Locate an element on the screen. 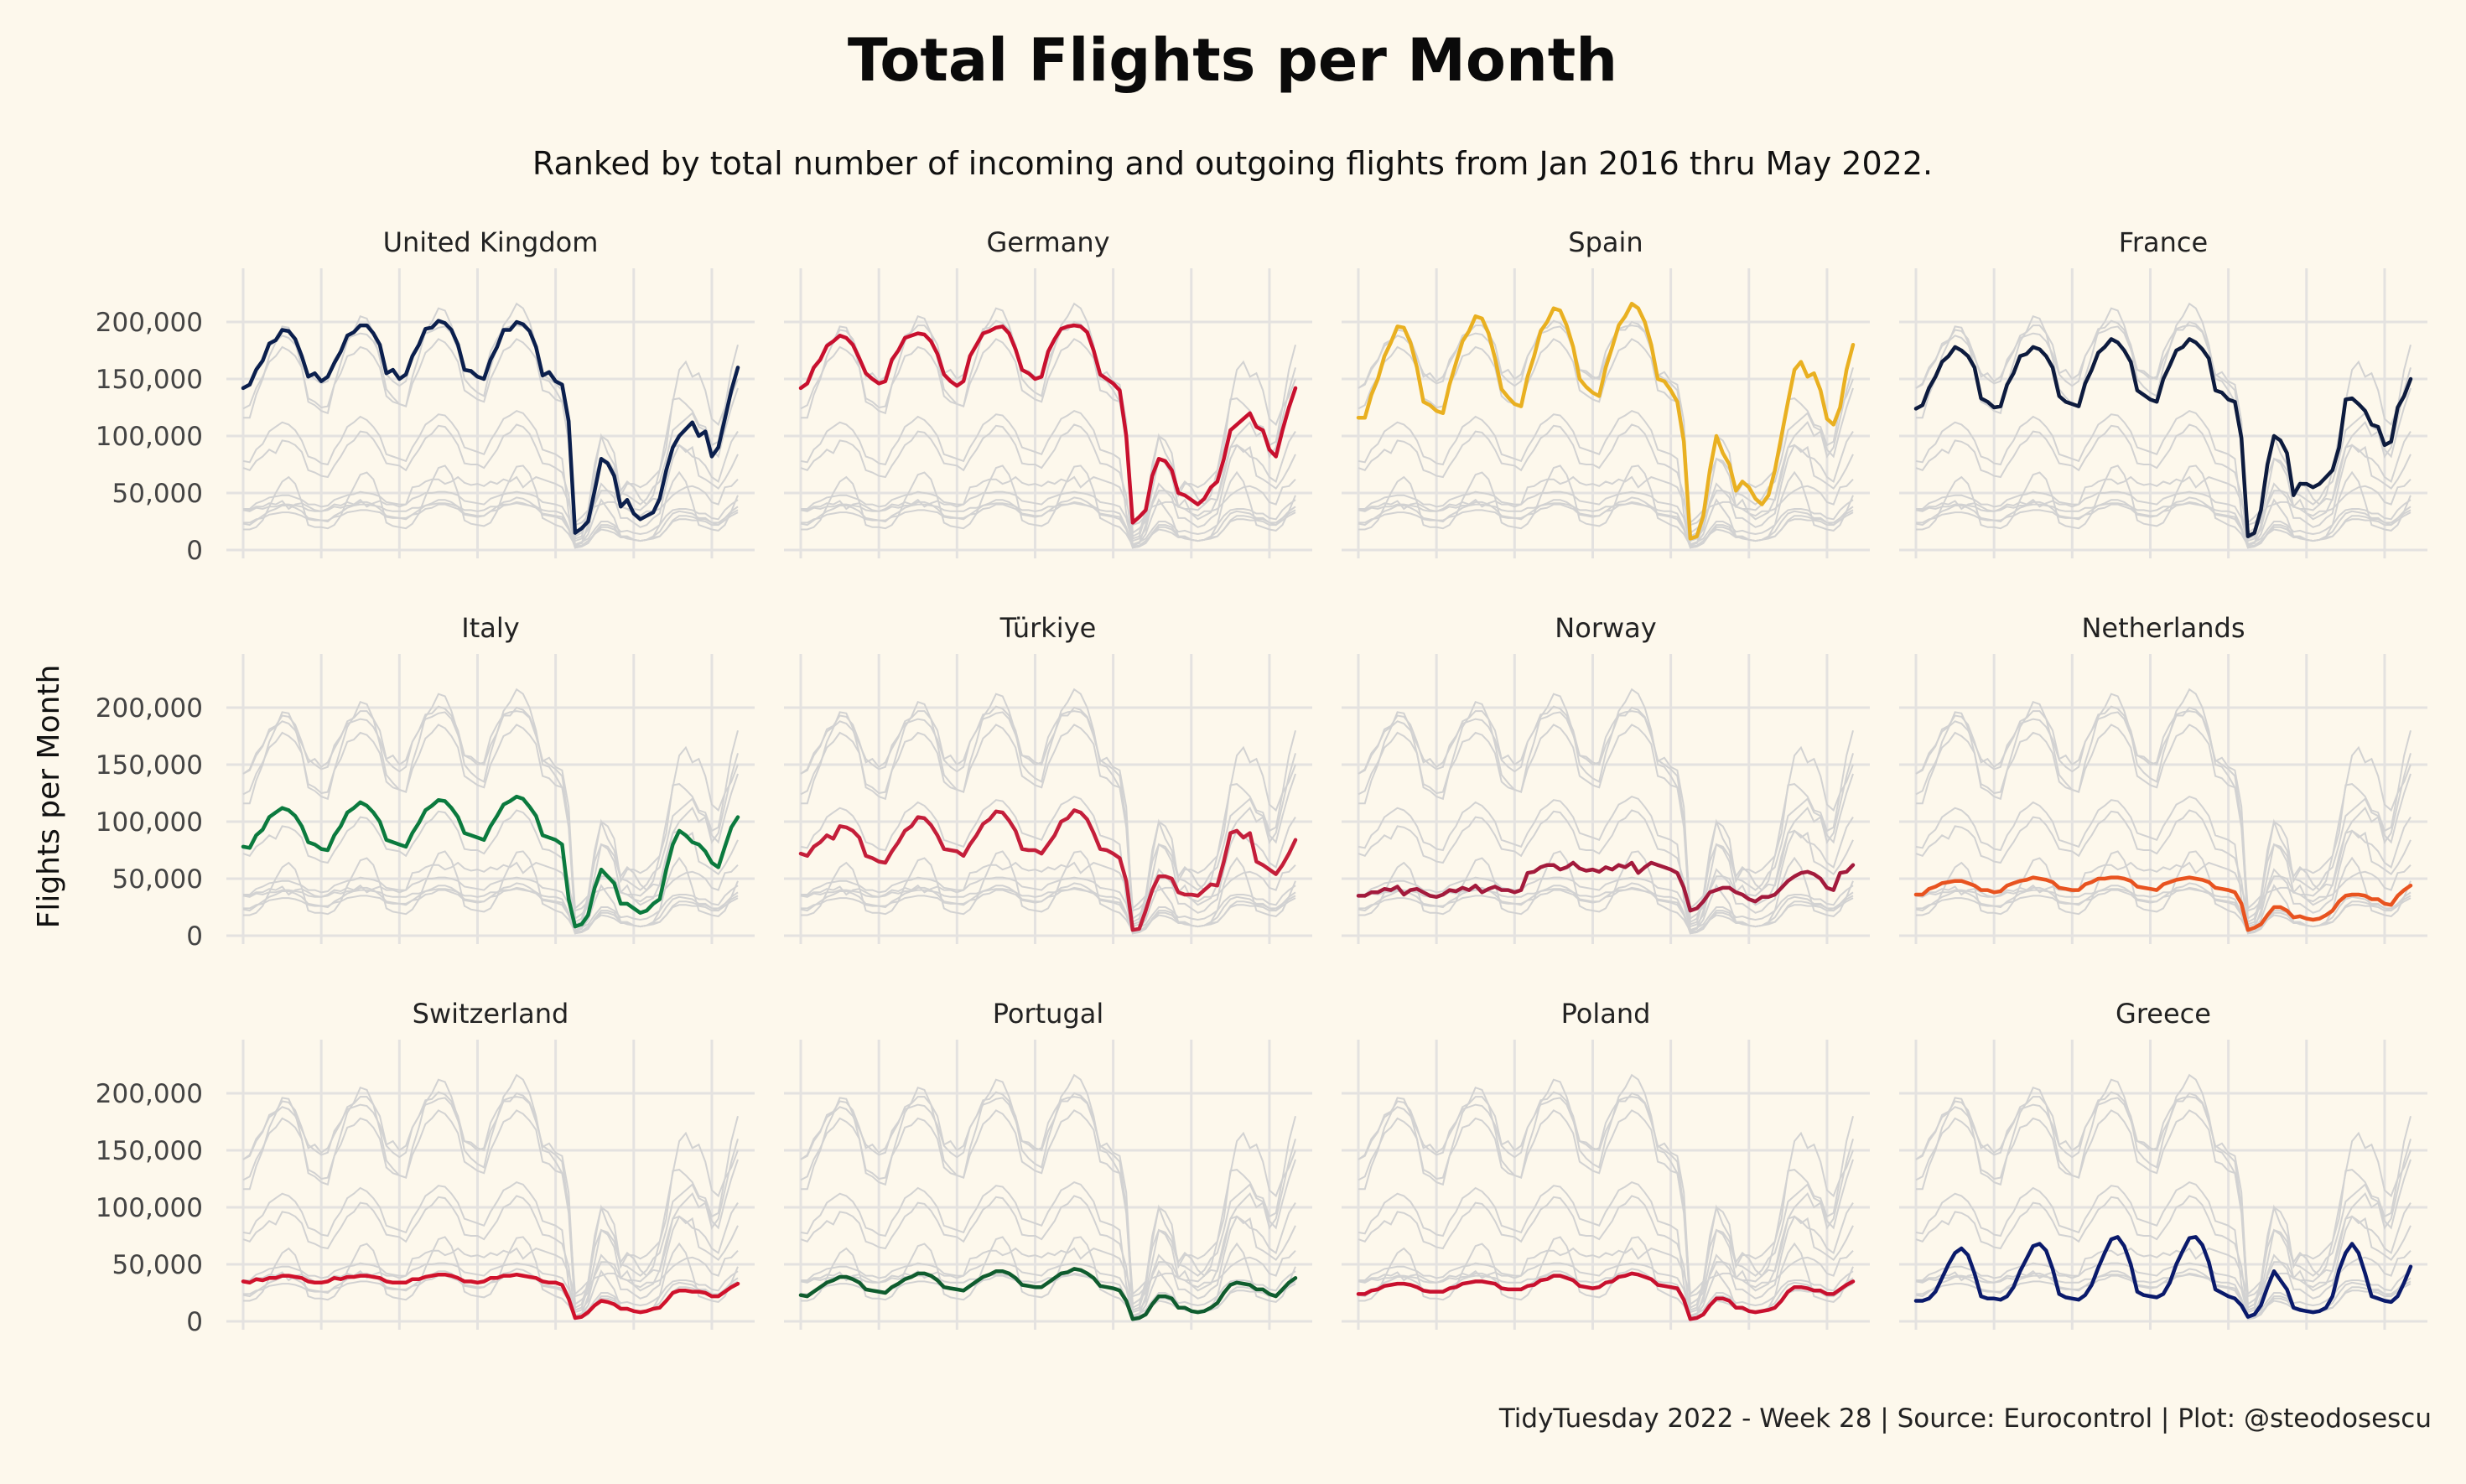 The image size is (2466, 1484). y-tick-label-1: 50,000 is located at coordinates (157, 1265).